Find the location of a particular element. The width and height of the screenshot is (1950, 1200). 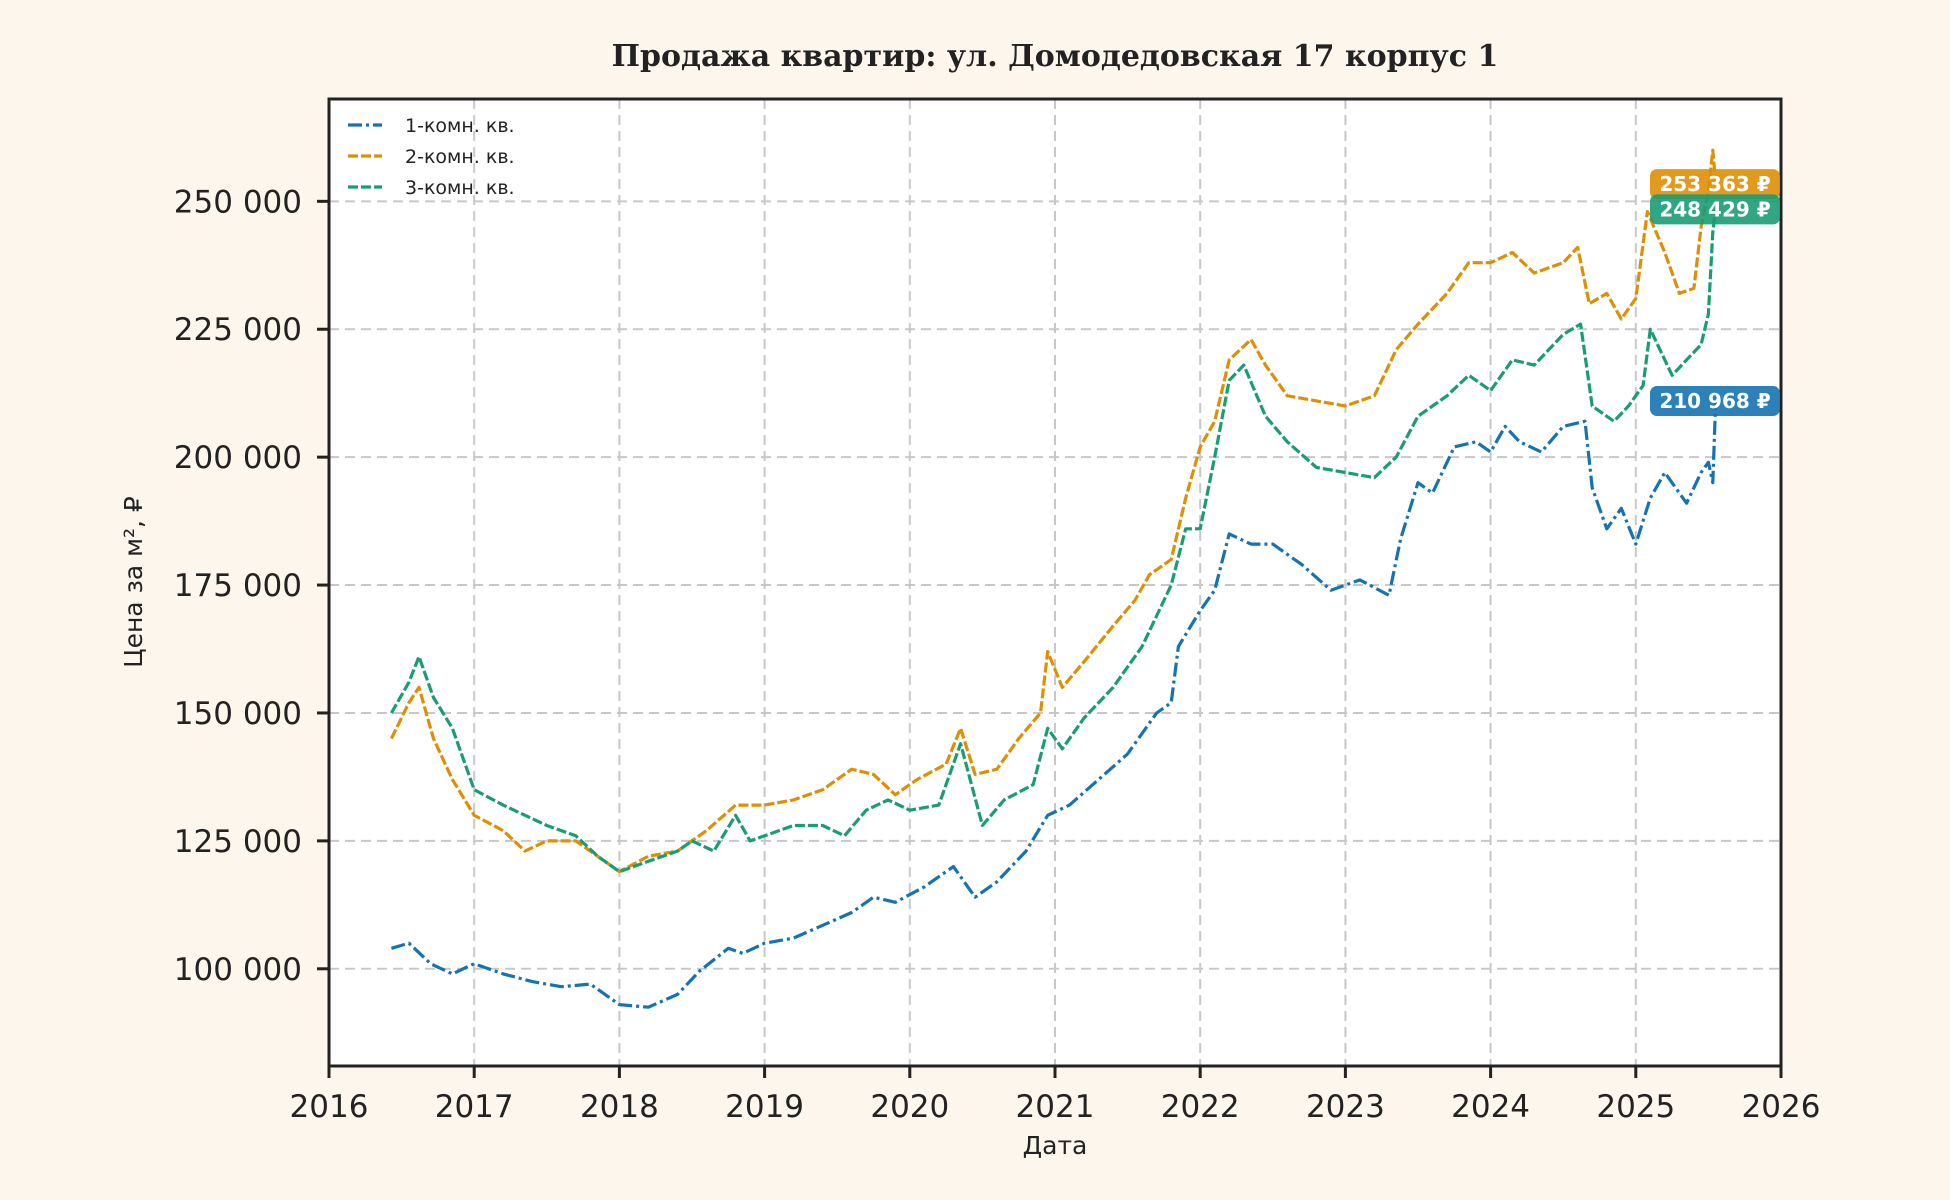

x-tick-label: 2026 is located at coordinates (1781, 1107).